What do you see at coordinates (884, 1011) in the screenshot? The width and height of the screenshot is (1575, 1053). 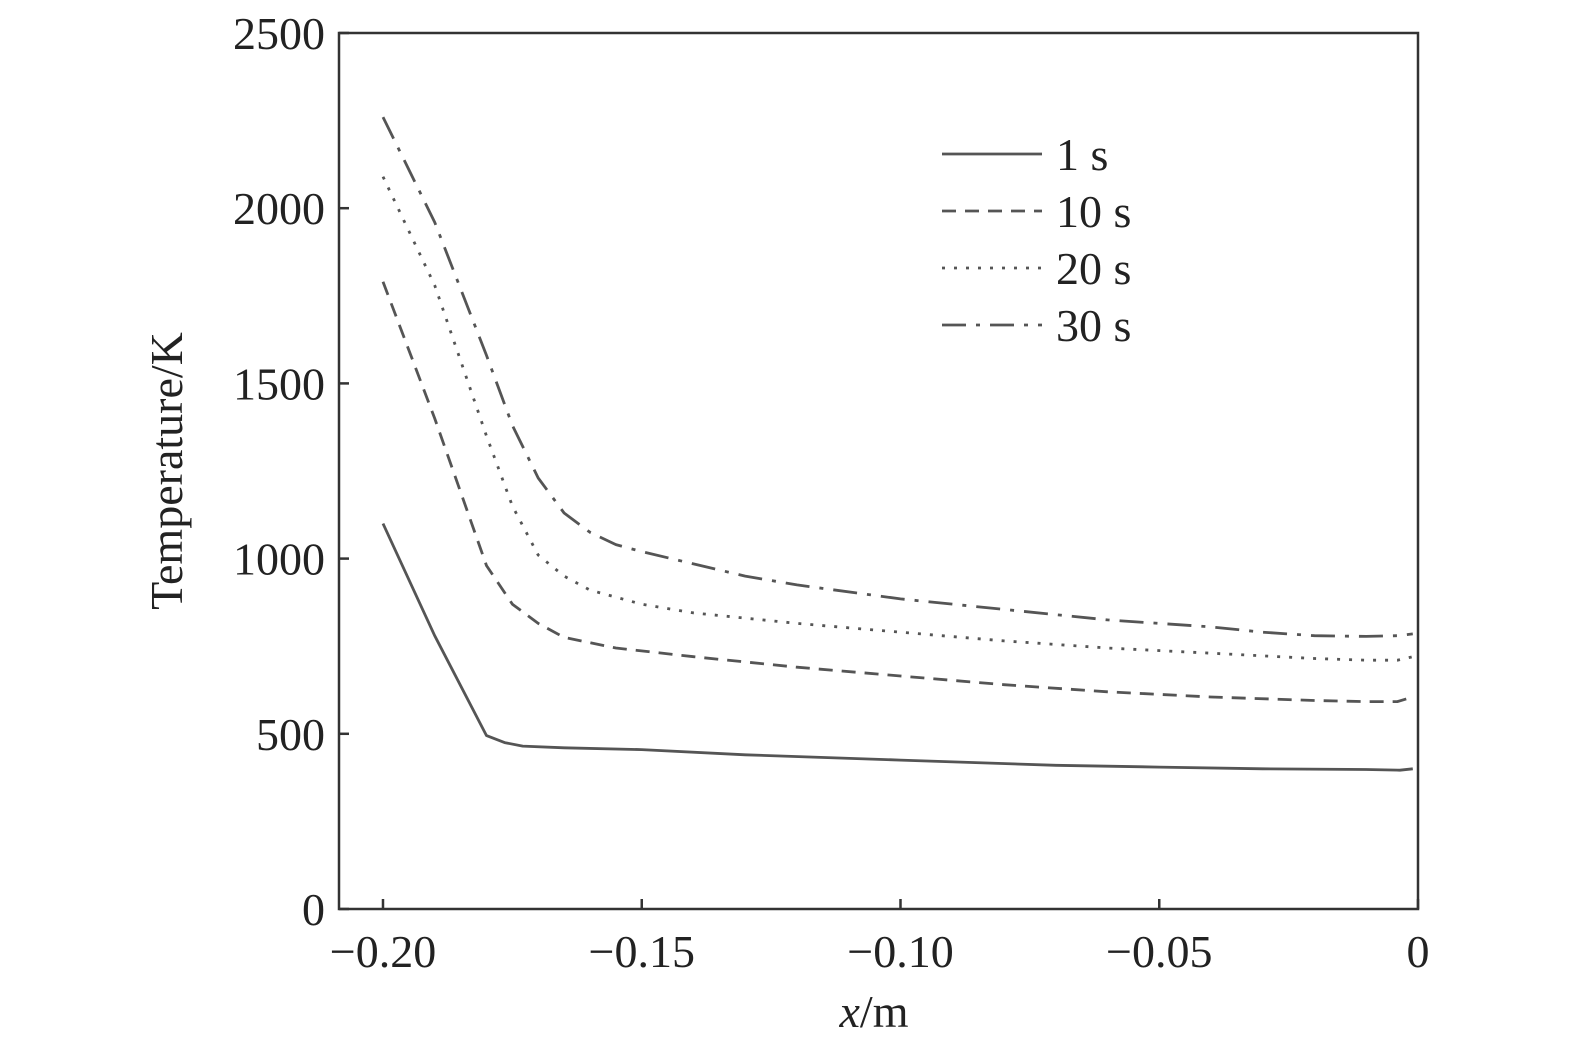 I see `x-axis-label-unit: /m` at bounding box center [884, 1011].